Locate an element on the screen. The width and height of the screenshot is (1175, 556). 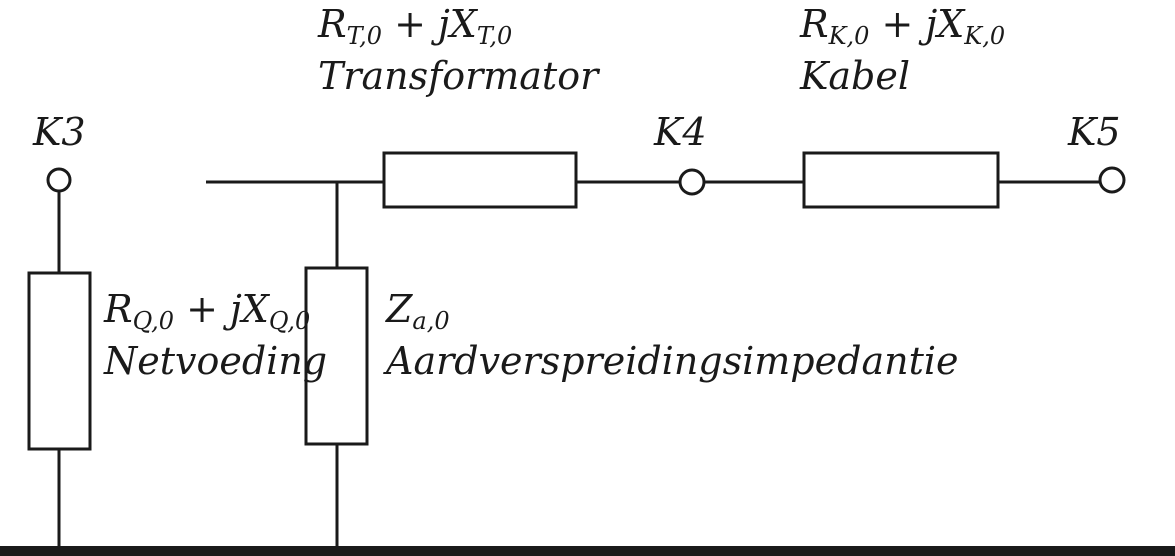
transformer-name: Transformator is located at coordinates (459, 76).